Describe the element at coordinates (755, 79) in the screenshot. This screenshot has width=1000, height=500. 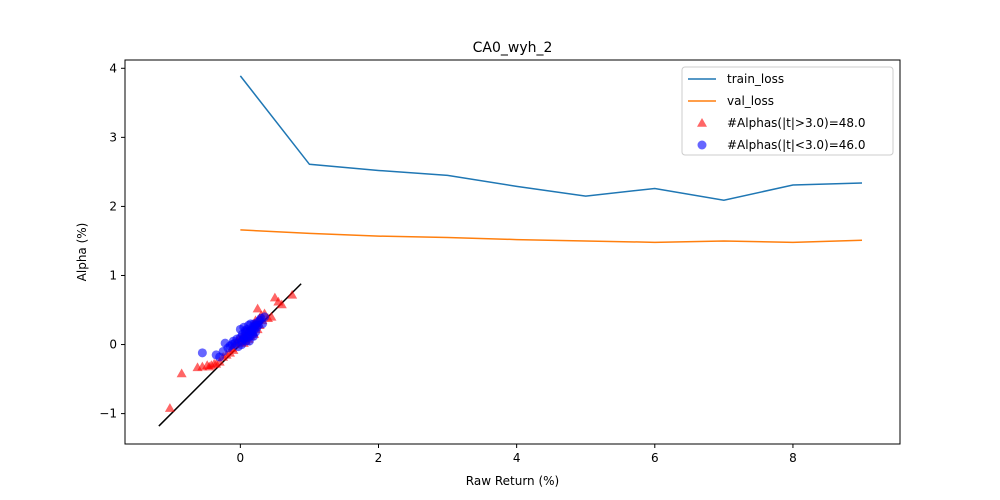
I see `legend-label: train_loss` at that location.